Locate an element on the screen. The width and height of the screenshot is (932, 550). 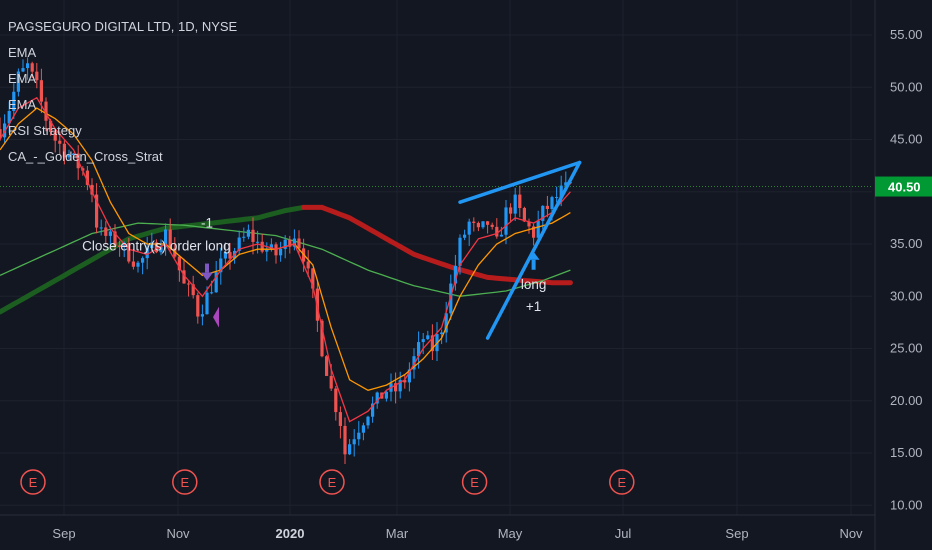
trendline-upper is located at coordinates (520, 182).